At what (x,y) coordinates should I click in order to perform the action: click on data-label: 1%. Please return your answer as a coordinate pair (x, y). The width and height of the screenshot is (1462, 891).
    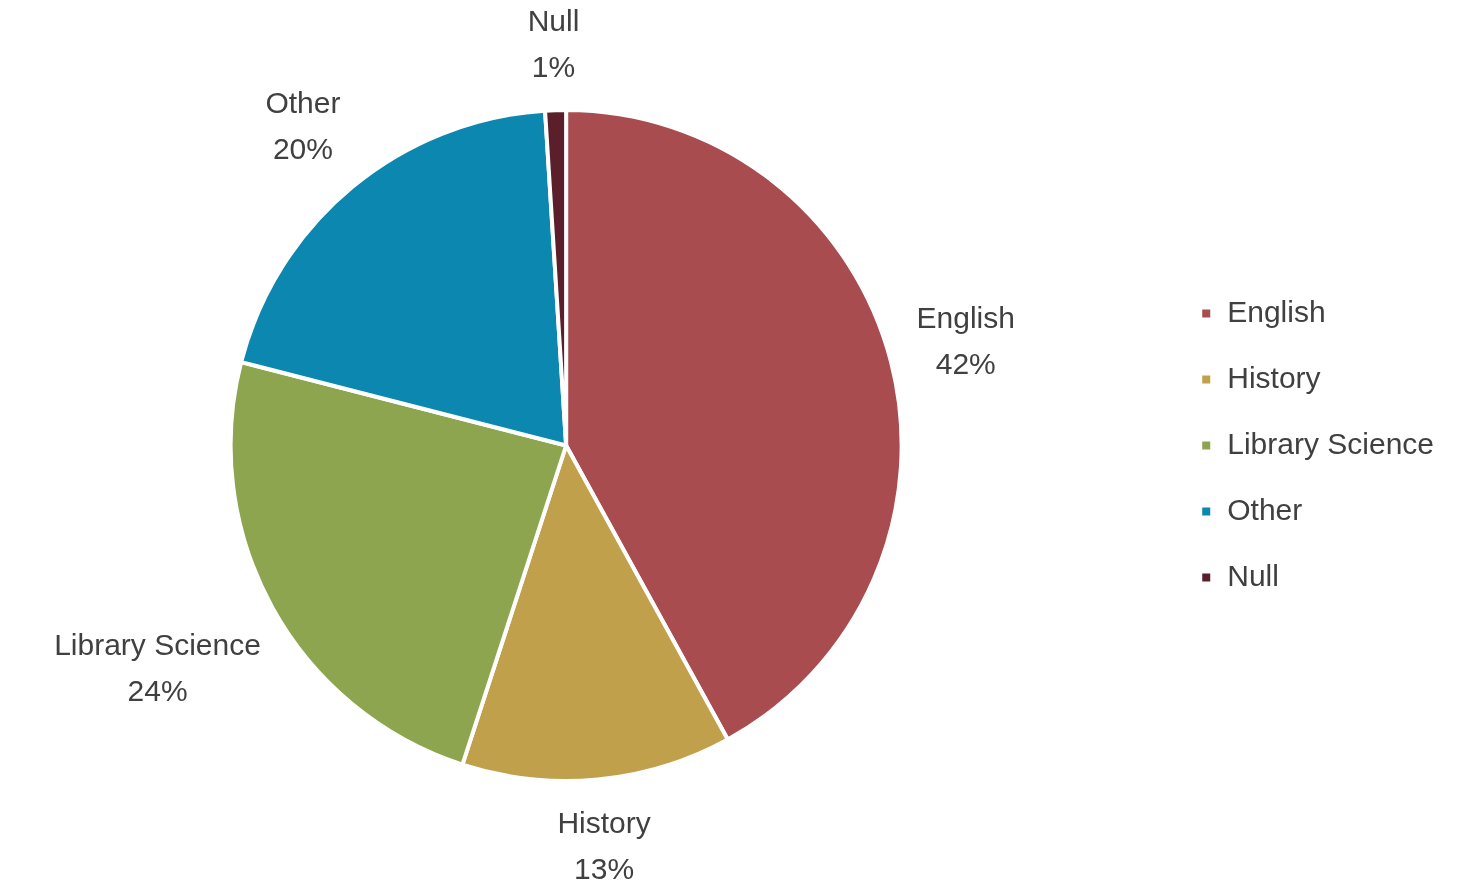
    Looking at the image, I should click on (553, 66).